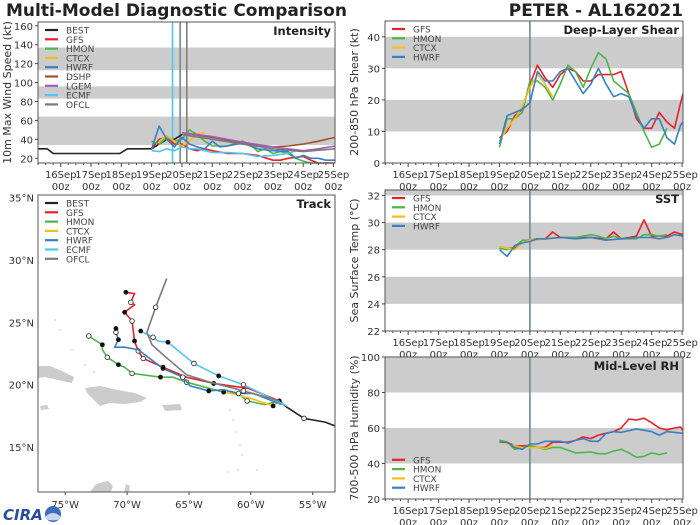  Describe the element at coordinates (23, 46) in the screenshot. I see `y-tick-label: 140` at that location.